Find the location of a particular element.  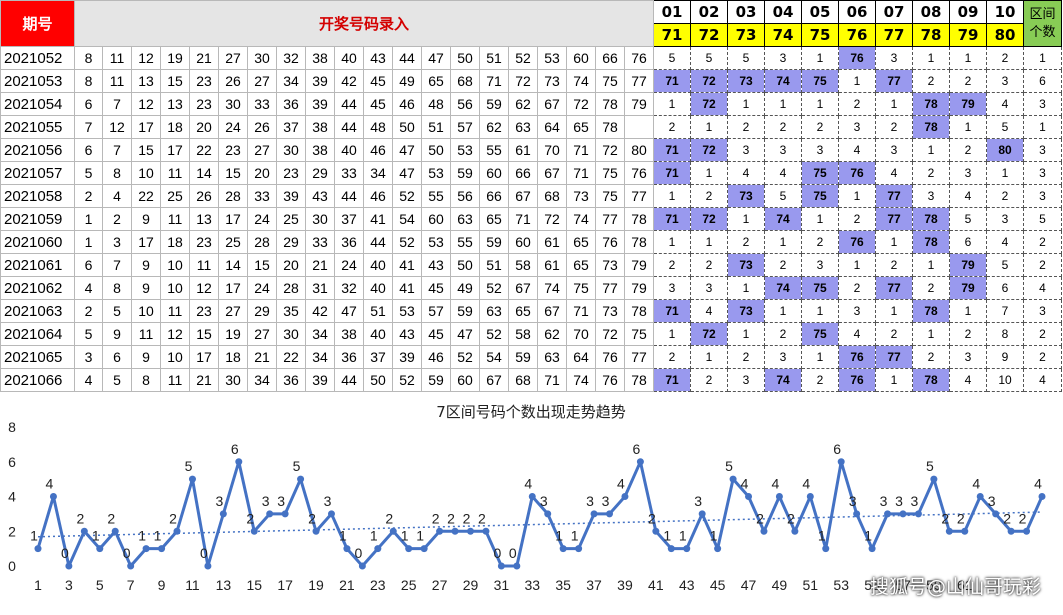

number-cell: 54 is located at coordinates (494, 357).